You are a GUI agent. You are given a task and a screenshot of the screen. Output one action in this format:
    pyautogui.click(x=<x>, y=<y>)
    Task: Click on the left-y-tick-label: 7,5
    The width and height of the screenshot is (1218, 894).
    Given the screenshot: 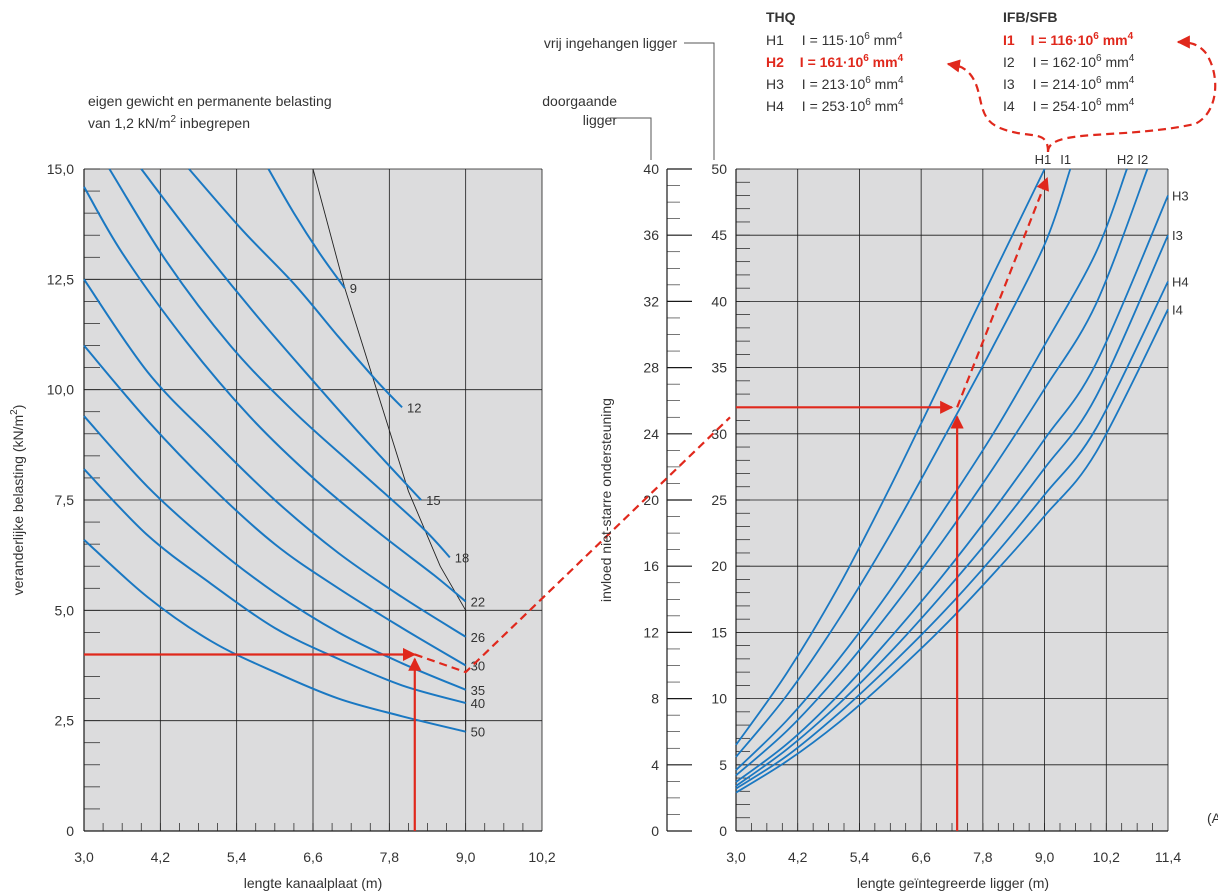 What is the action you would take?
    pyautogui.click(x=65, y=500)
    